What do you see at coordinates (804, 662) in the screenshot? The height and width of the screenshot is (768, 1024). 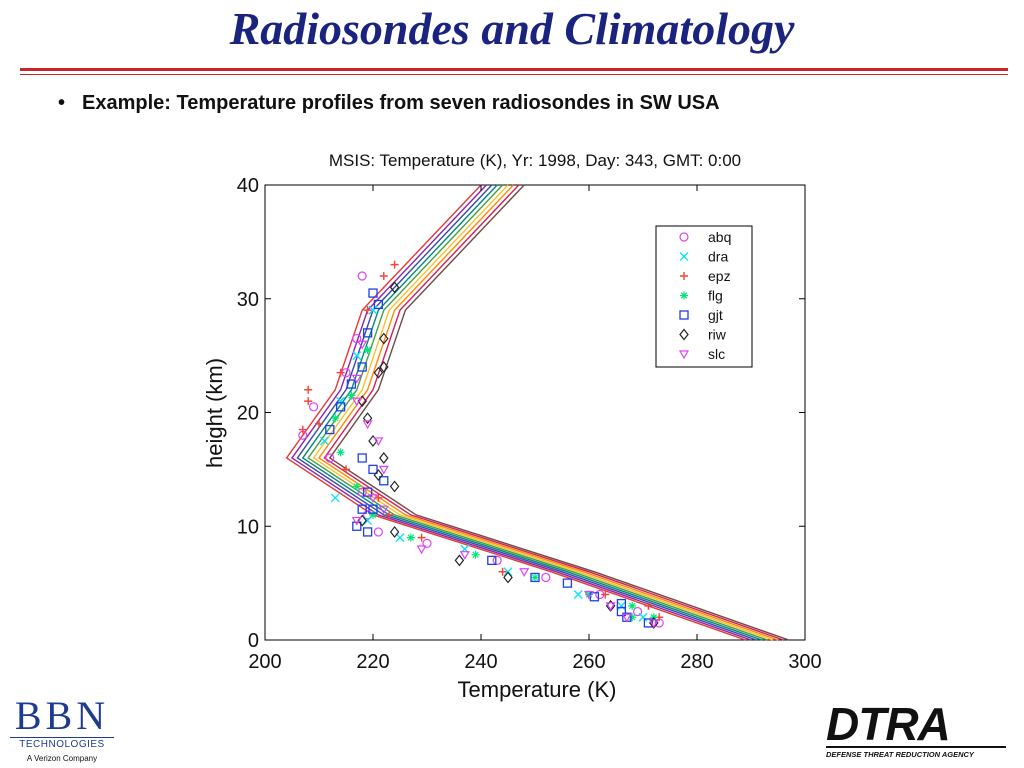 I see `x-tick-label: 300` at bounding box center [804, 662].